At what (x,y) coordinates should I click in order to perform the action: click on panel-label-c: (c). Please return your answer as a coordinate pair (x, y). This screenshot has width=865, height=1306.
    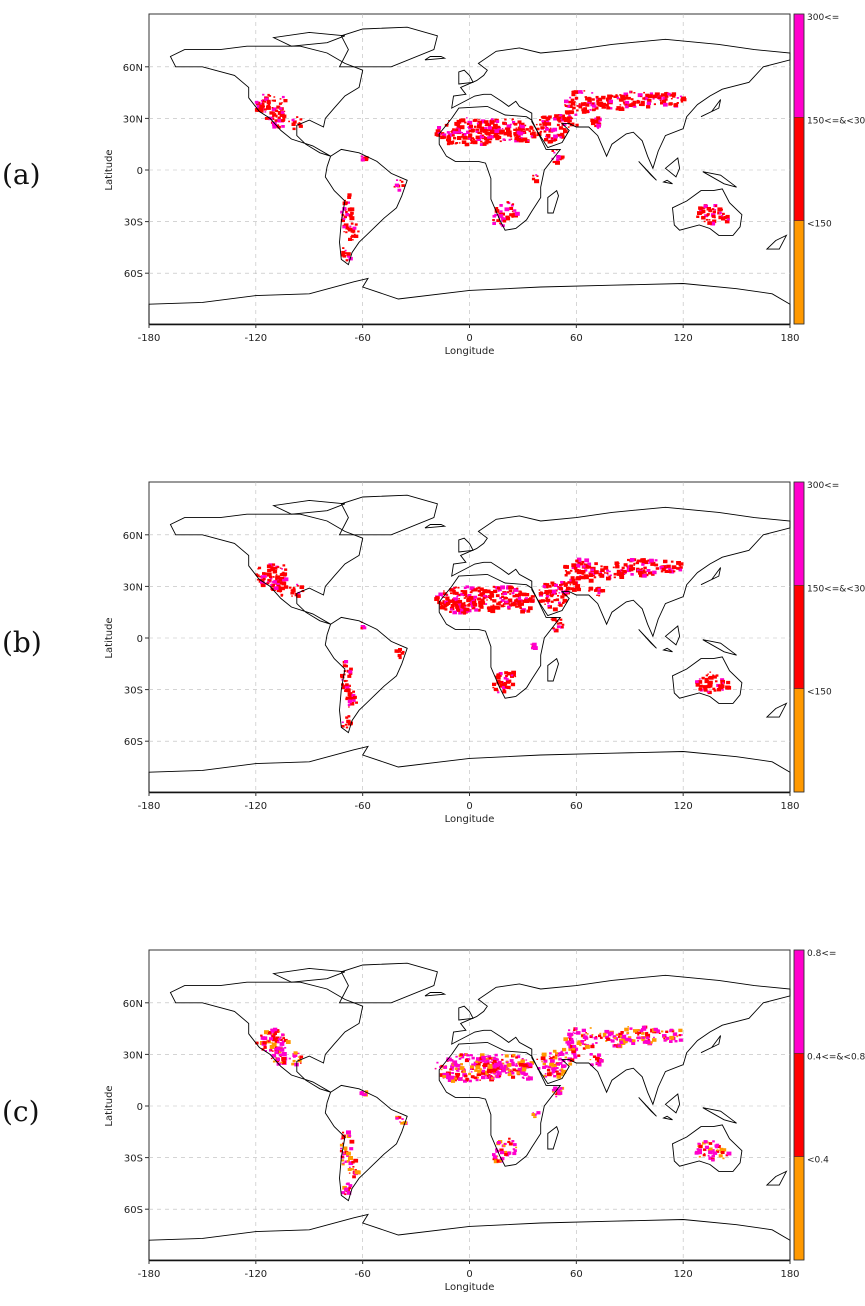
    Looking at the image, I should click on (21, 1111).